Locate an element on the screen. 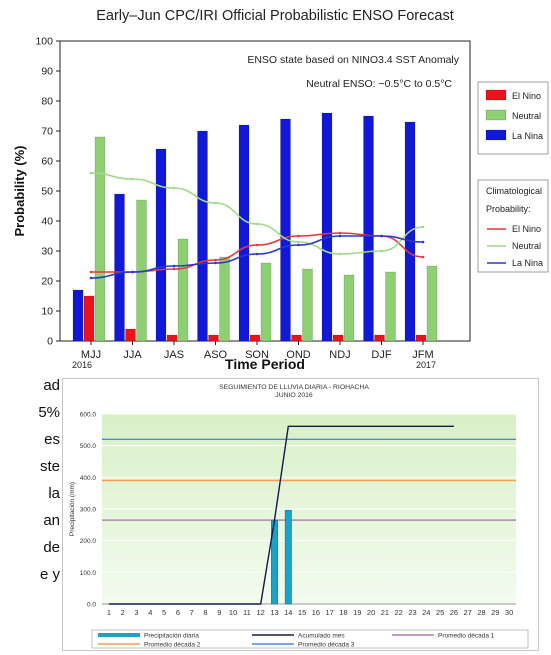 The width and height of the screenshot is (551, 655). enso-legend-label: El Nino is located at coordinates (526, 96).